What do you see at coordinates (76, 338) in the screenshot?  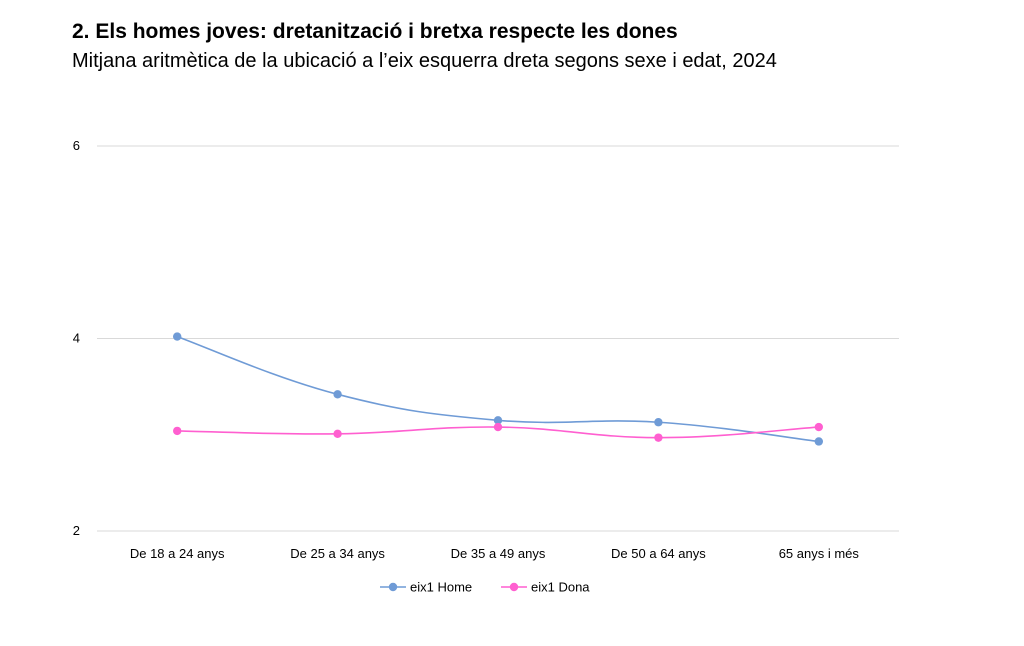 I see `y-tick-label: 4` at bounding box center [76, 338].